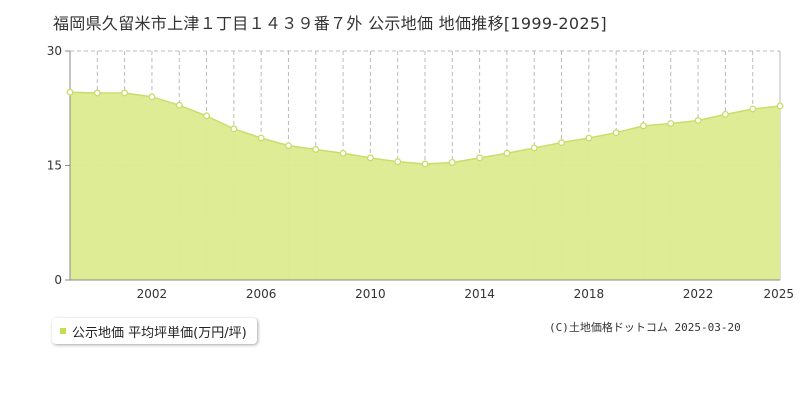 The height and width of the screenshot is (400, 800). I want to click on x-tick-label: 2002, so click(152, 294).